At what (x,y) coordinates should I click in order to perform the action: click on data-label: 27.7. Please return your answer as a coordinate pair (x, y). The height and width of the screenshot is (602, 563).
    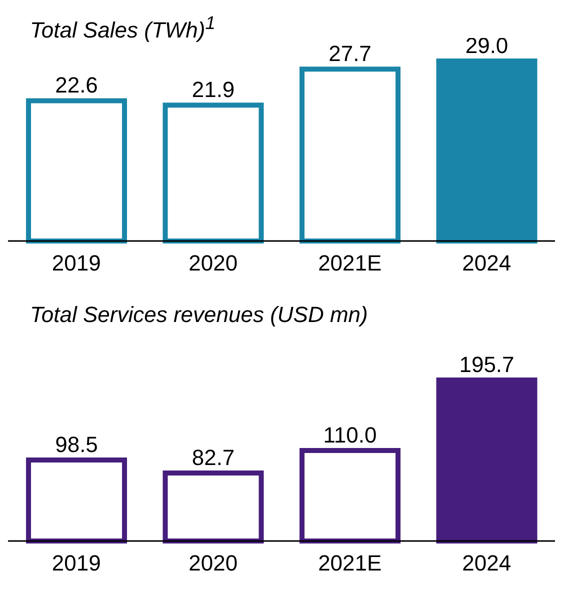
    Looking at the image, I should click on (350, 53).